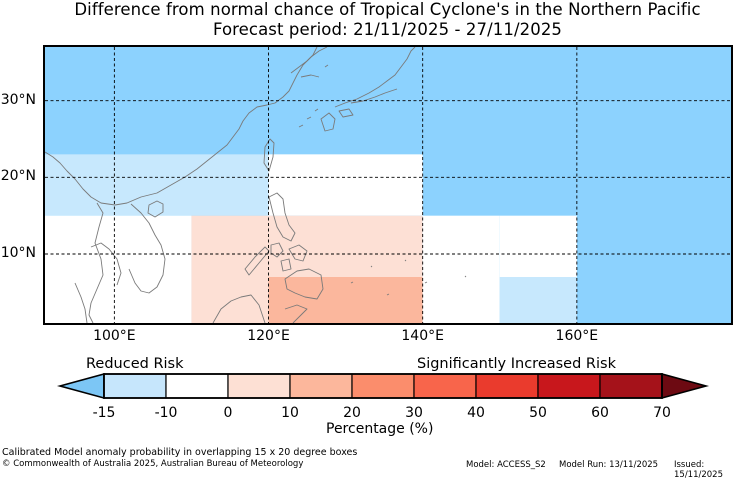  What do you see at coordinates (538, 413) in the screenshot?
I see `colorbar-tick-7: 50` at bounding box center [538, 413].